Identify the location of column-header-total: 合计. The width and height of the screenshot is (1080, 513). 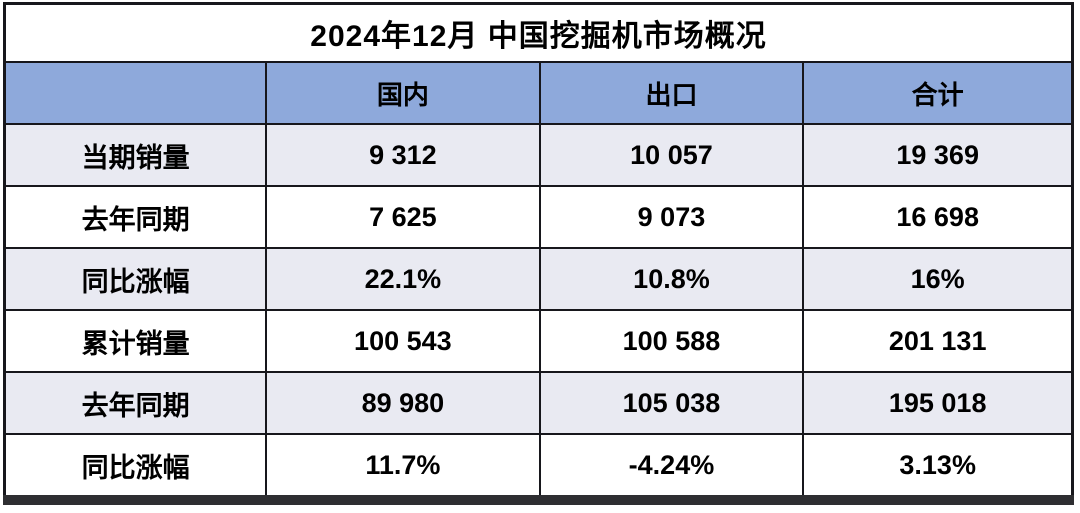
(938, 93).